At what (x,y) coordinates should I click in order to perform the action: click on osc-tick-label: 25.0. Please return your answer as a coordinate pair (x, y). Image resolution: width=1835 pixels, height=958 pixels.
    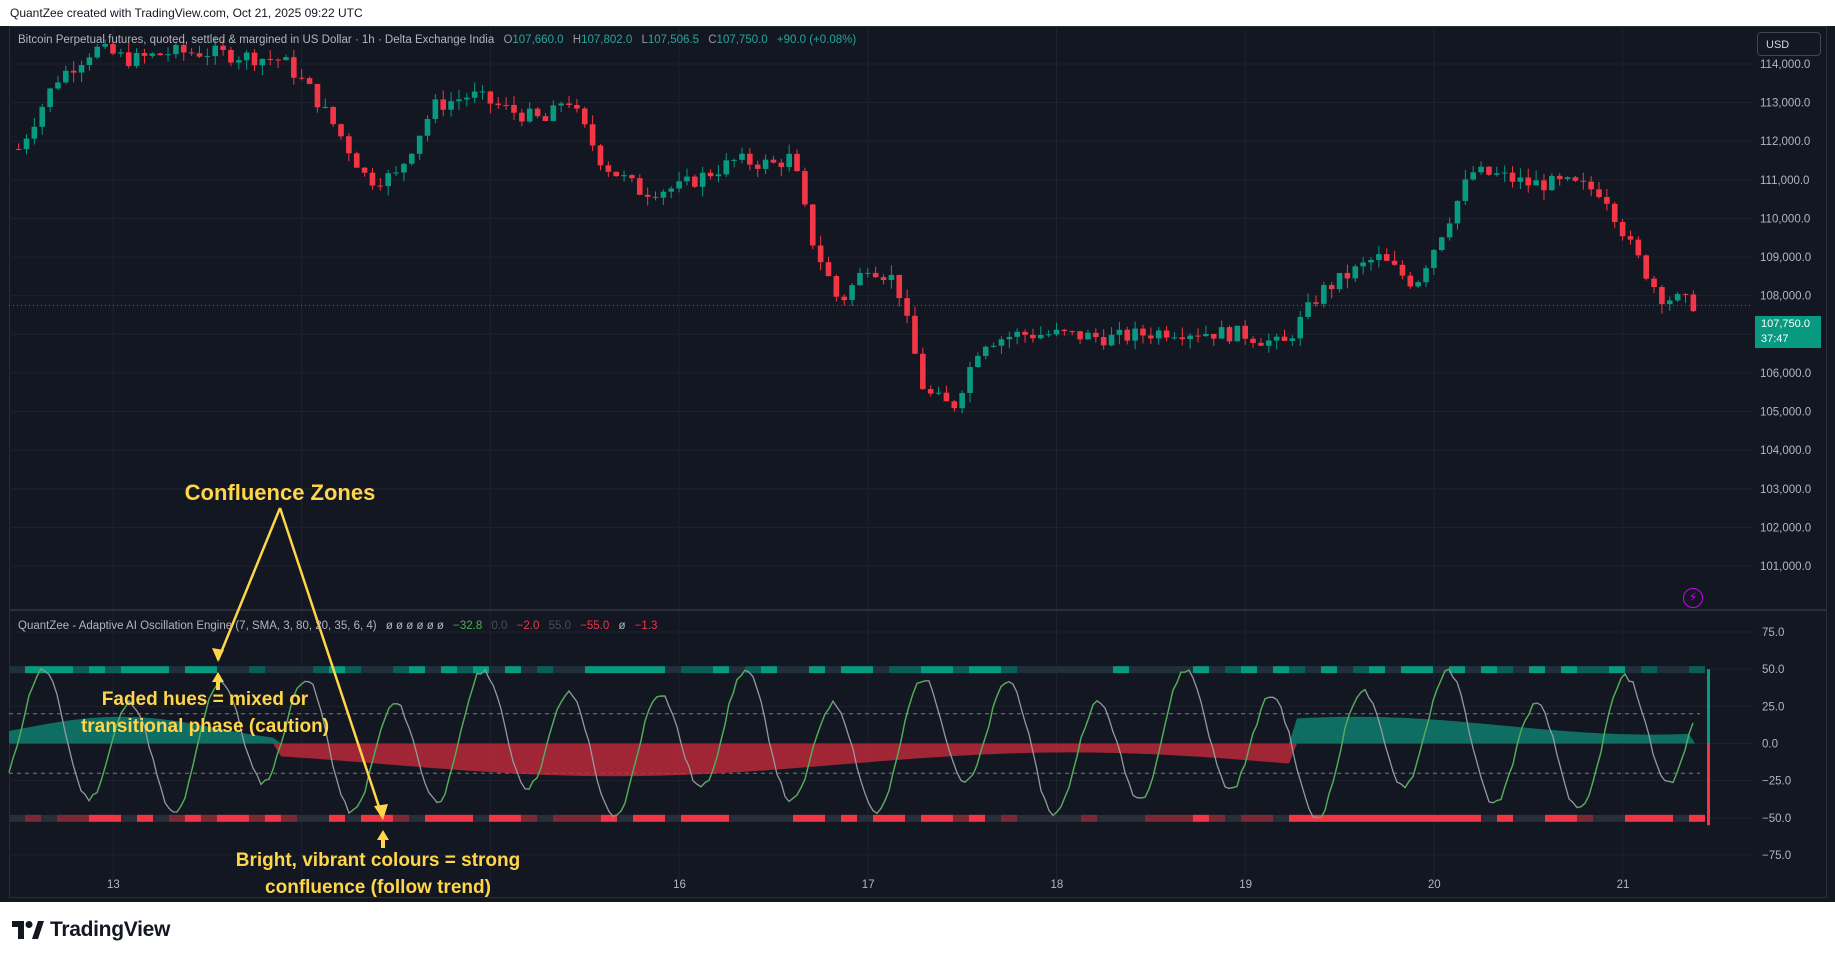
    Looking at the image, I should click on (1773, 707).